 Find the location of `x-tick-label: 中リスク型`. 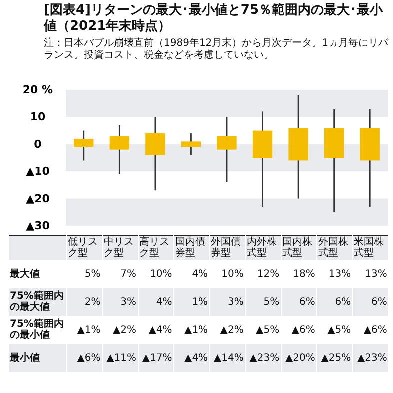

x-tick-label: 中リスク型 is located at coordinates (120, 248).